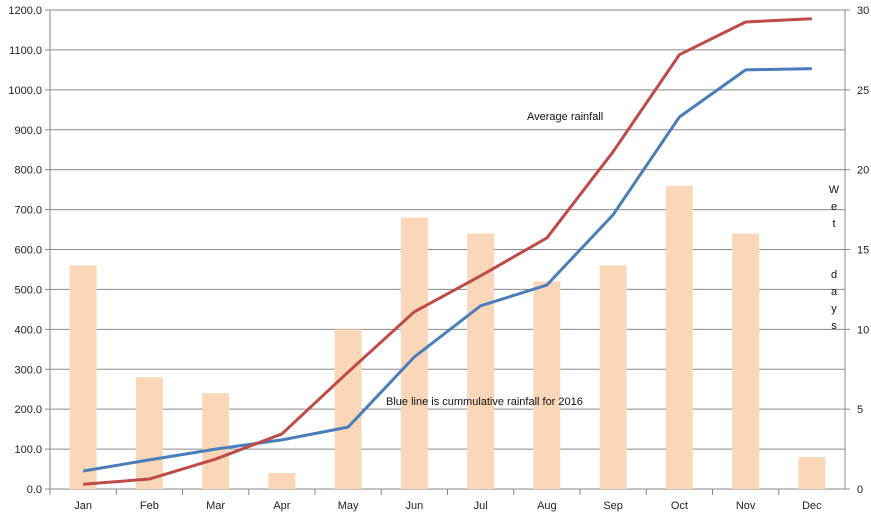  What do you see at coordinates (679, 506) in the screenshot?
I see `x-tick-label: Oct` at bounding box center [679, 506].